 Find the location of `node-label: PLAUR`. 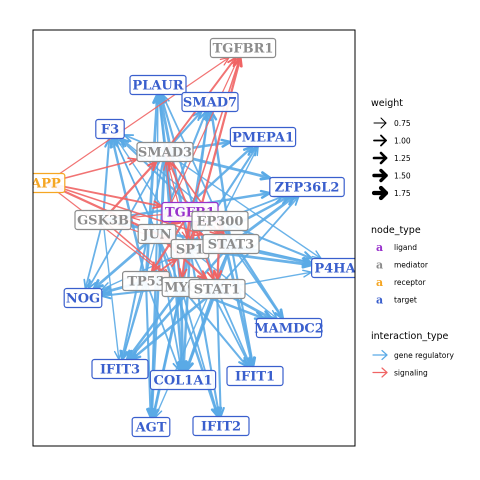

node-label: PLAUR is located at coordinates (157, 86).